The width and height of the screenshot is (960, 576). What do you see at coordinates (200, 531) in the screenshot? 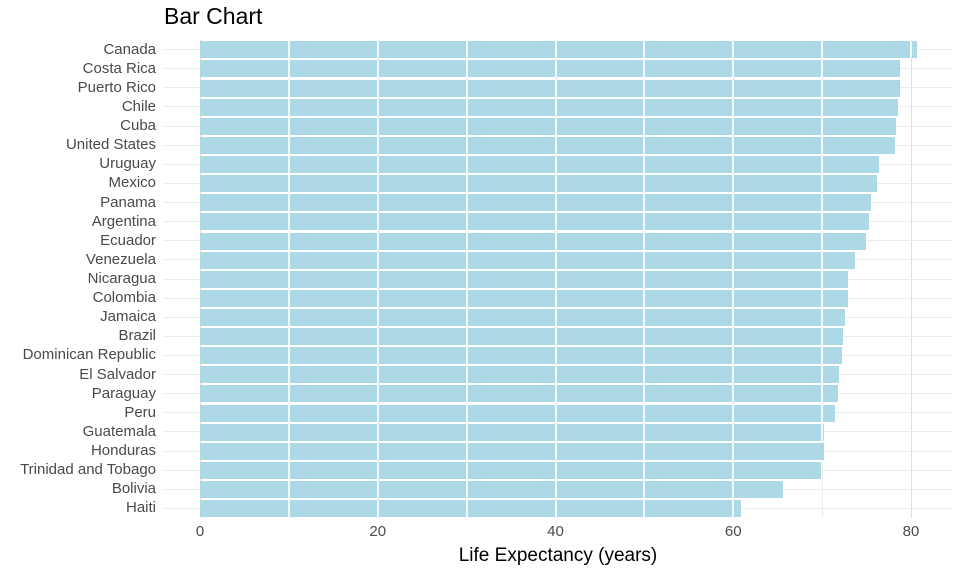
I see `x-axis-tick-label: 0` at bounding box center [200, 531].